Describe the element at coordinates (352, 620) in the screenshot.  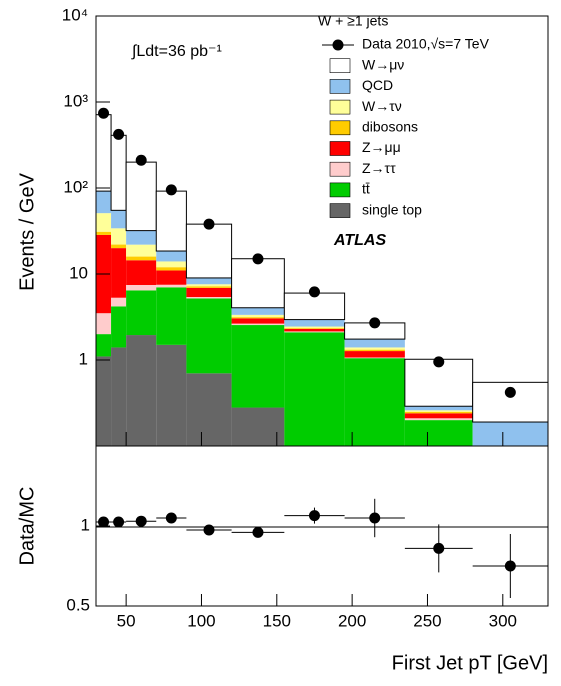
I see `x-tick-label: 200` at that location.